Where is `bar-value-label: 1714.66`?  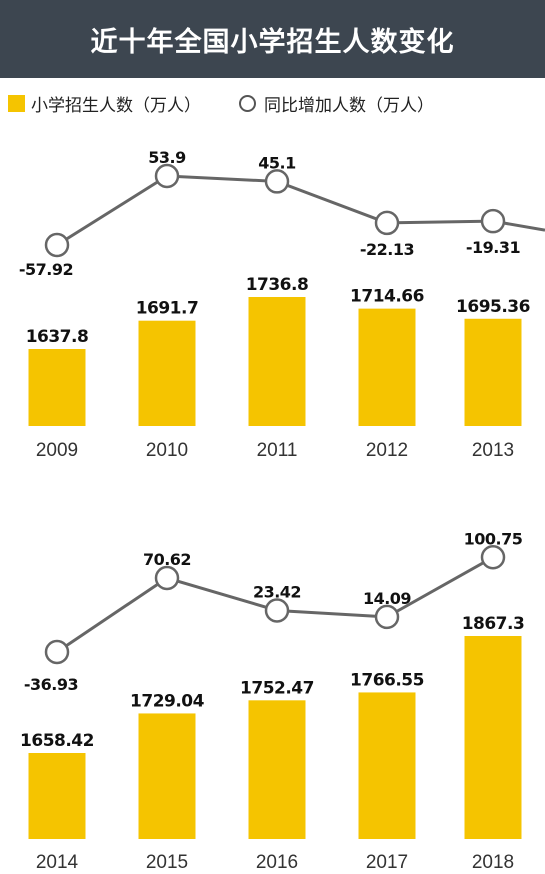 bar-value-label: 1714.66 is located at coordinates (387, 297).